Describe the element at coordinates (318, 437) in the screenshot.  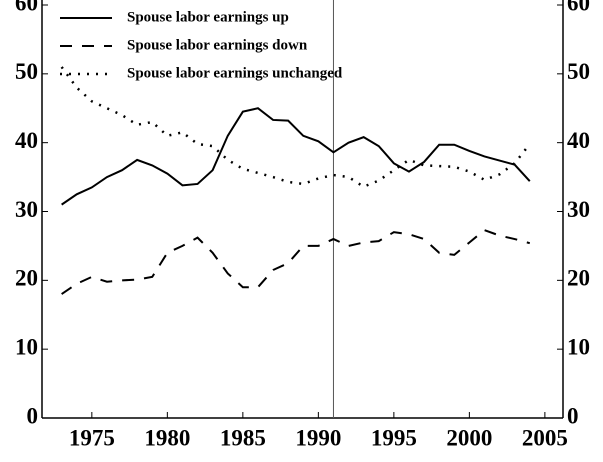
I see `x-tick-label: 1990` at that location.